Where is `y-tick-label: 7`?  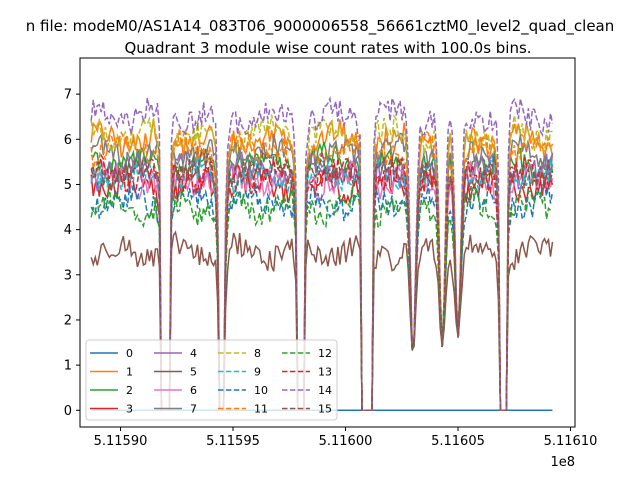
y-tick-label: 7 is located at coordinates (68, 95).